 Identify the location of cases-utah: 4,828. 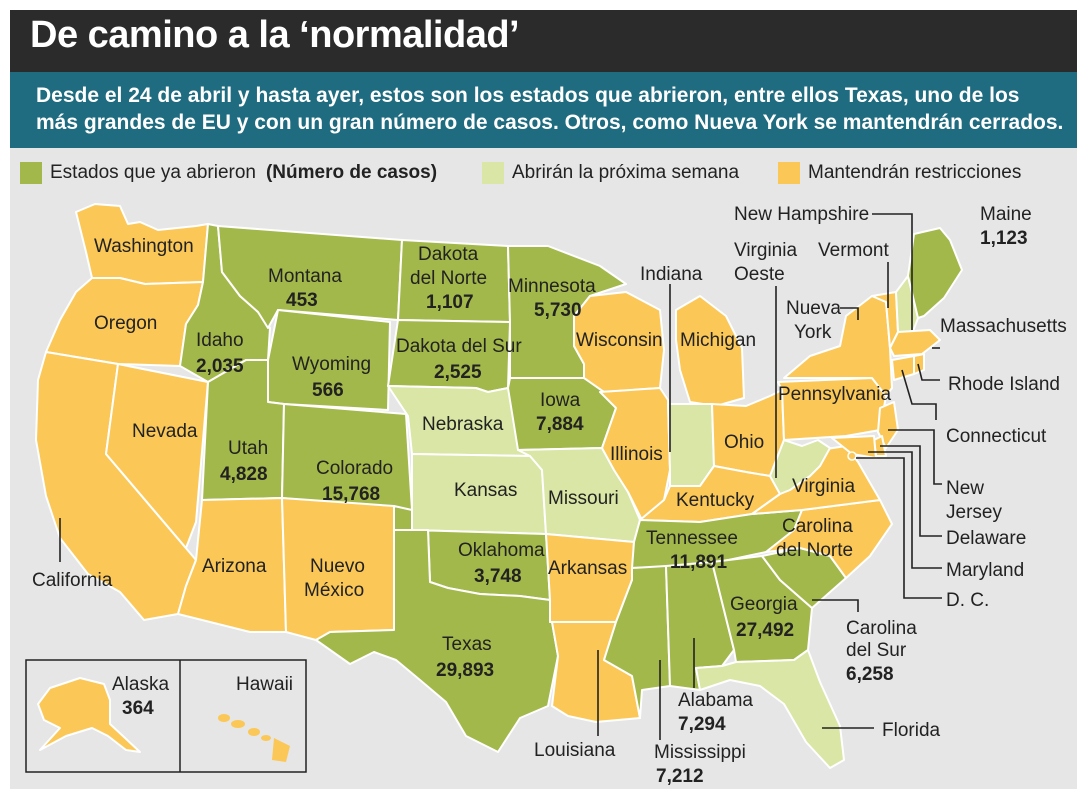
(244, 474).